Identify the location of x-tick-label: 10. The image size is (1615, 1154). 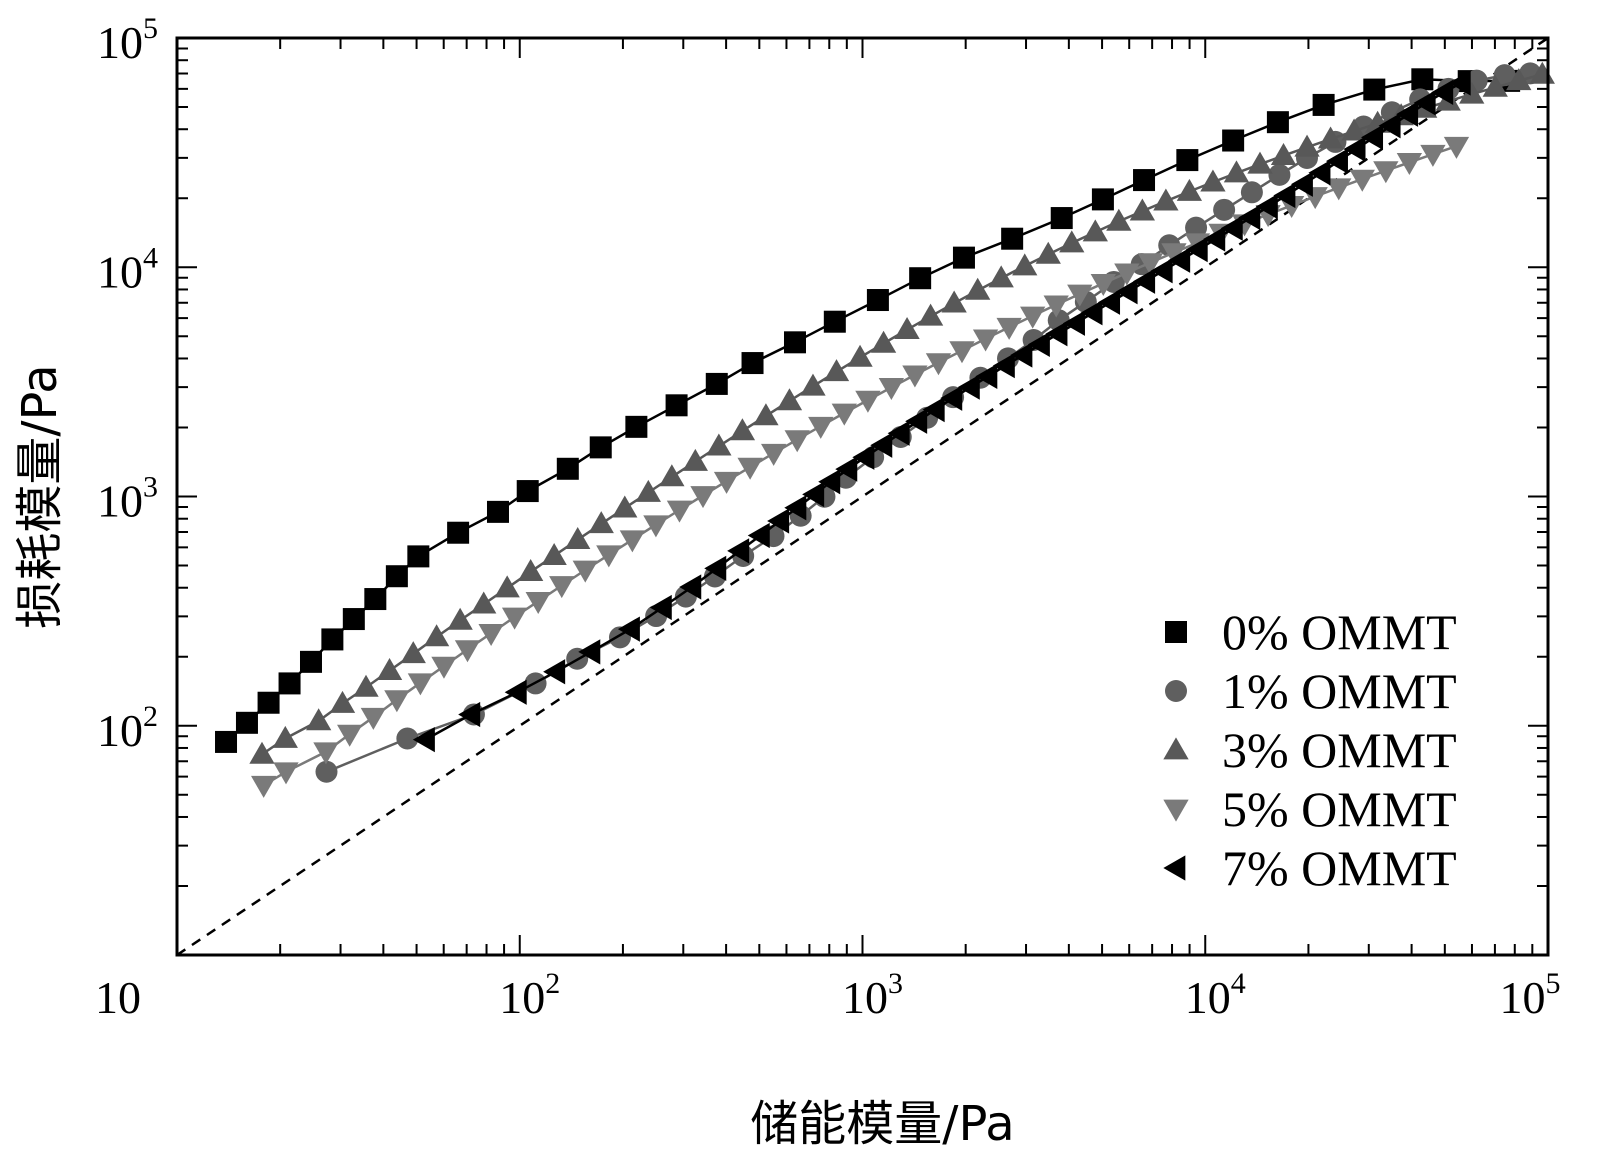
(118, 997).